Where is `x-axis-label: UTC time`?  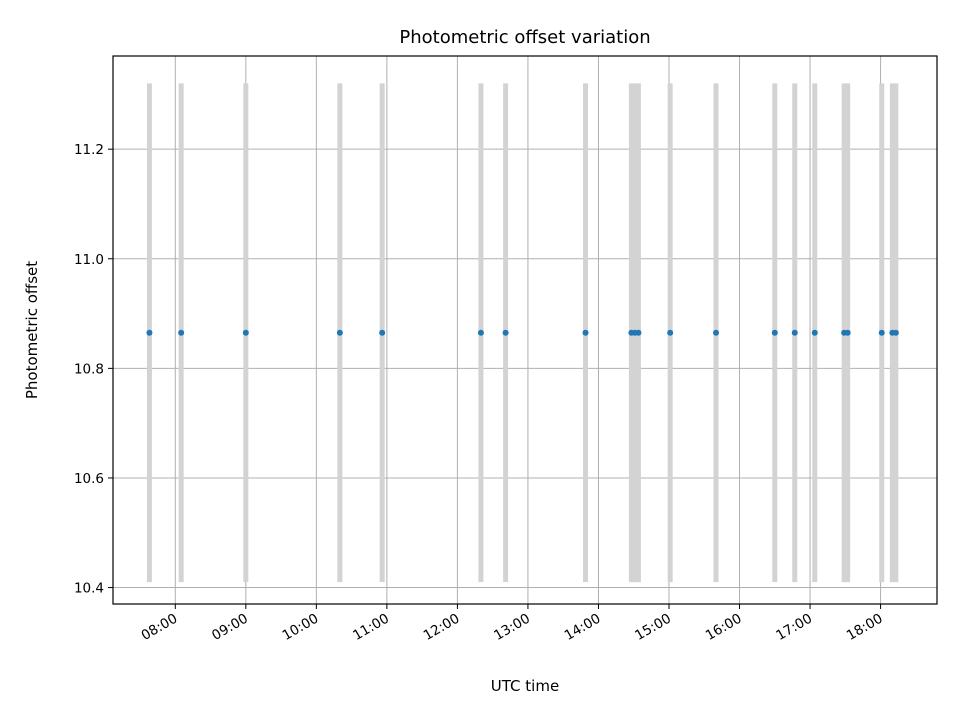
x-axis-label: UTC time is located at coordinates (525, 686).